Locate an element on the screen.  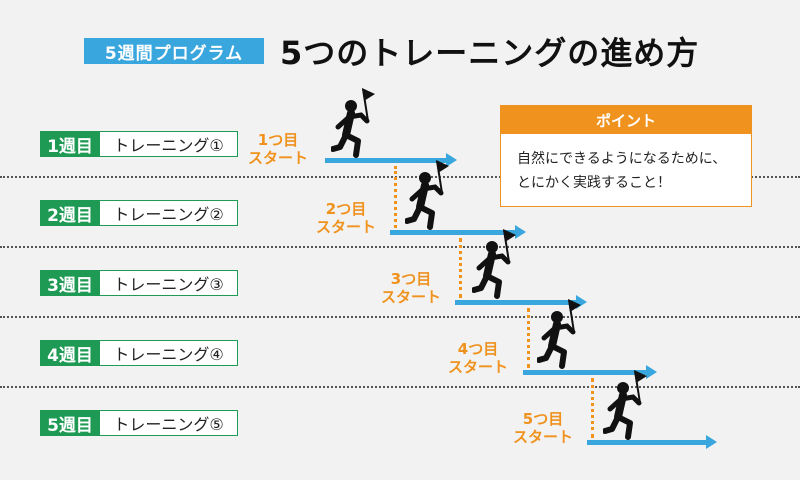
start-label-3: 3つ目 スタート is located at coordinates (410, 288).